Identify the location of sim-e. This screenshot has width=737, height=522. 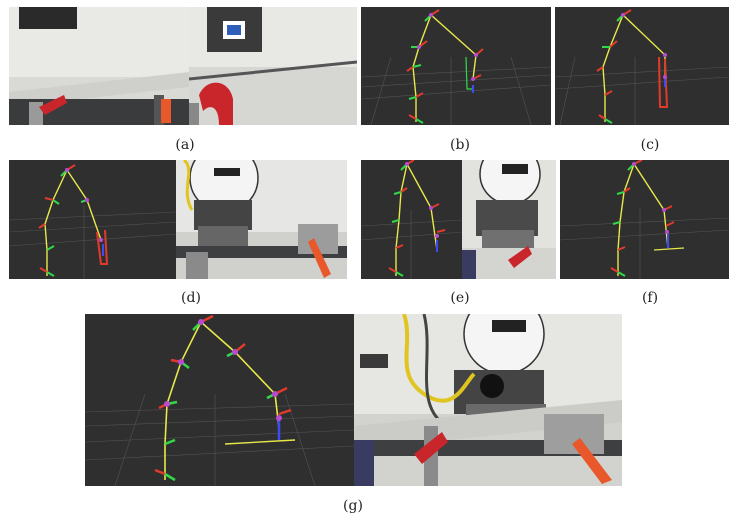
(411, 219).